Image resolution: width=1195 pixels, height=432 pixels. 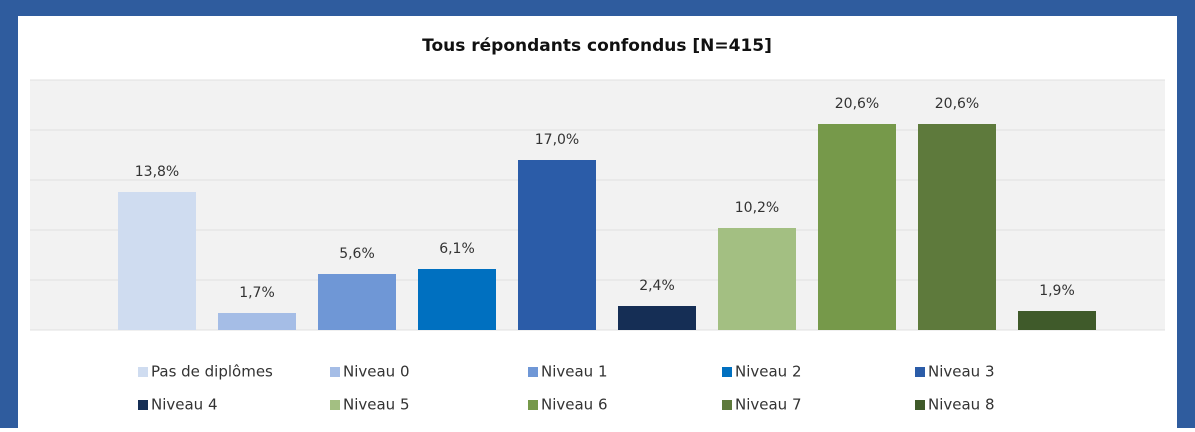 What do you see at coordinates (157, 172) in the screenshot?
I see `data-label: 13,8%` at bounding box center [157, 172].